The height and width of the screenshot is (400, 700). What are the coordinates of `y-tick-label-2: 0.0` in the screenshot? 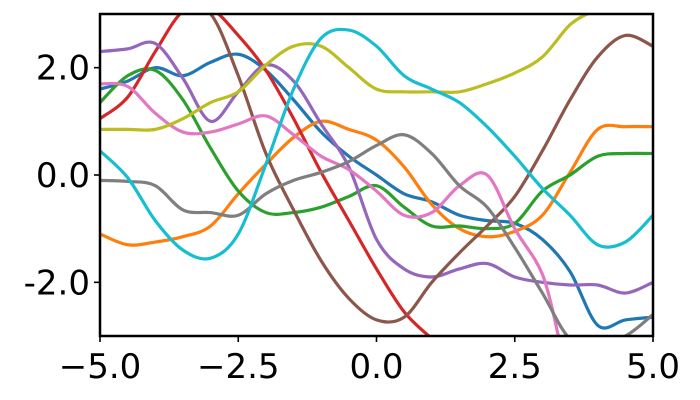 It's located at (63, 176).